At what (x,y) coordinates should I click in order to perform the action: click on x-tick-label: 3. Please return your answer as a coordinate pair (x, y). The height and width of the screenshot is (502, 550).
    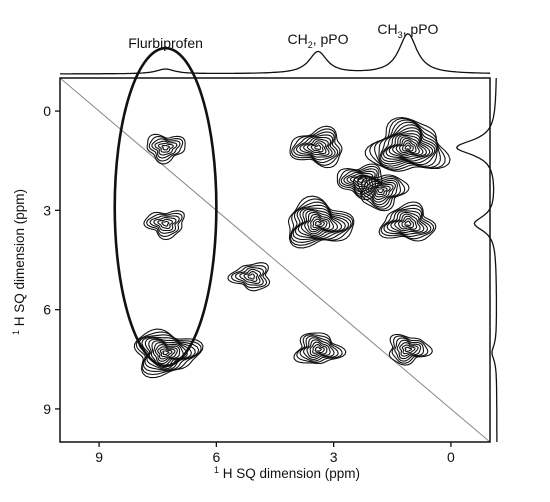
    Looking at the image, I should click on (334, 457).